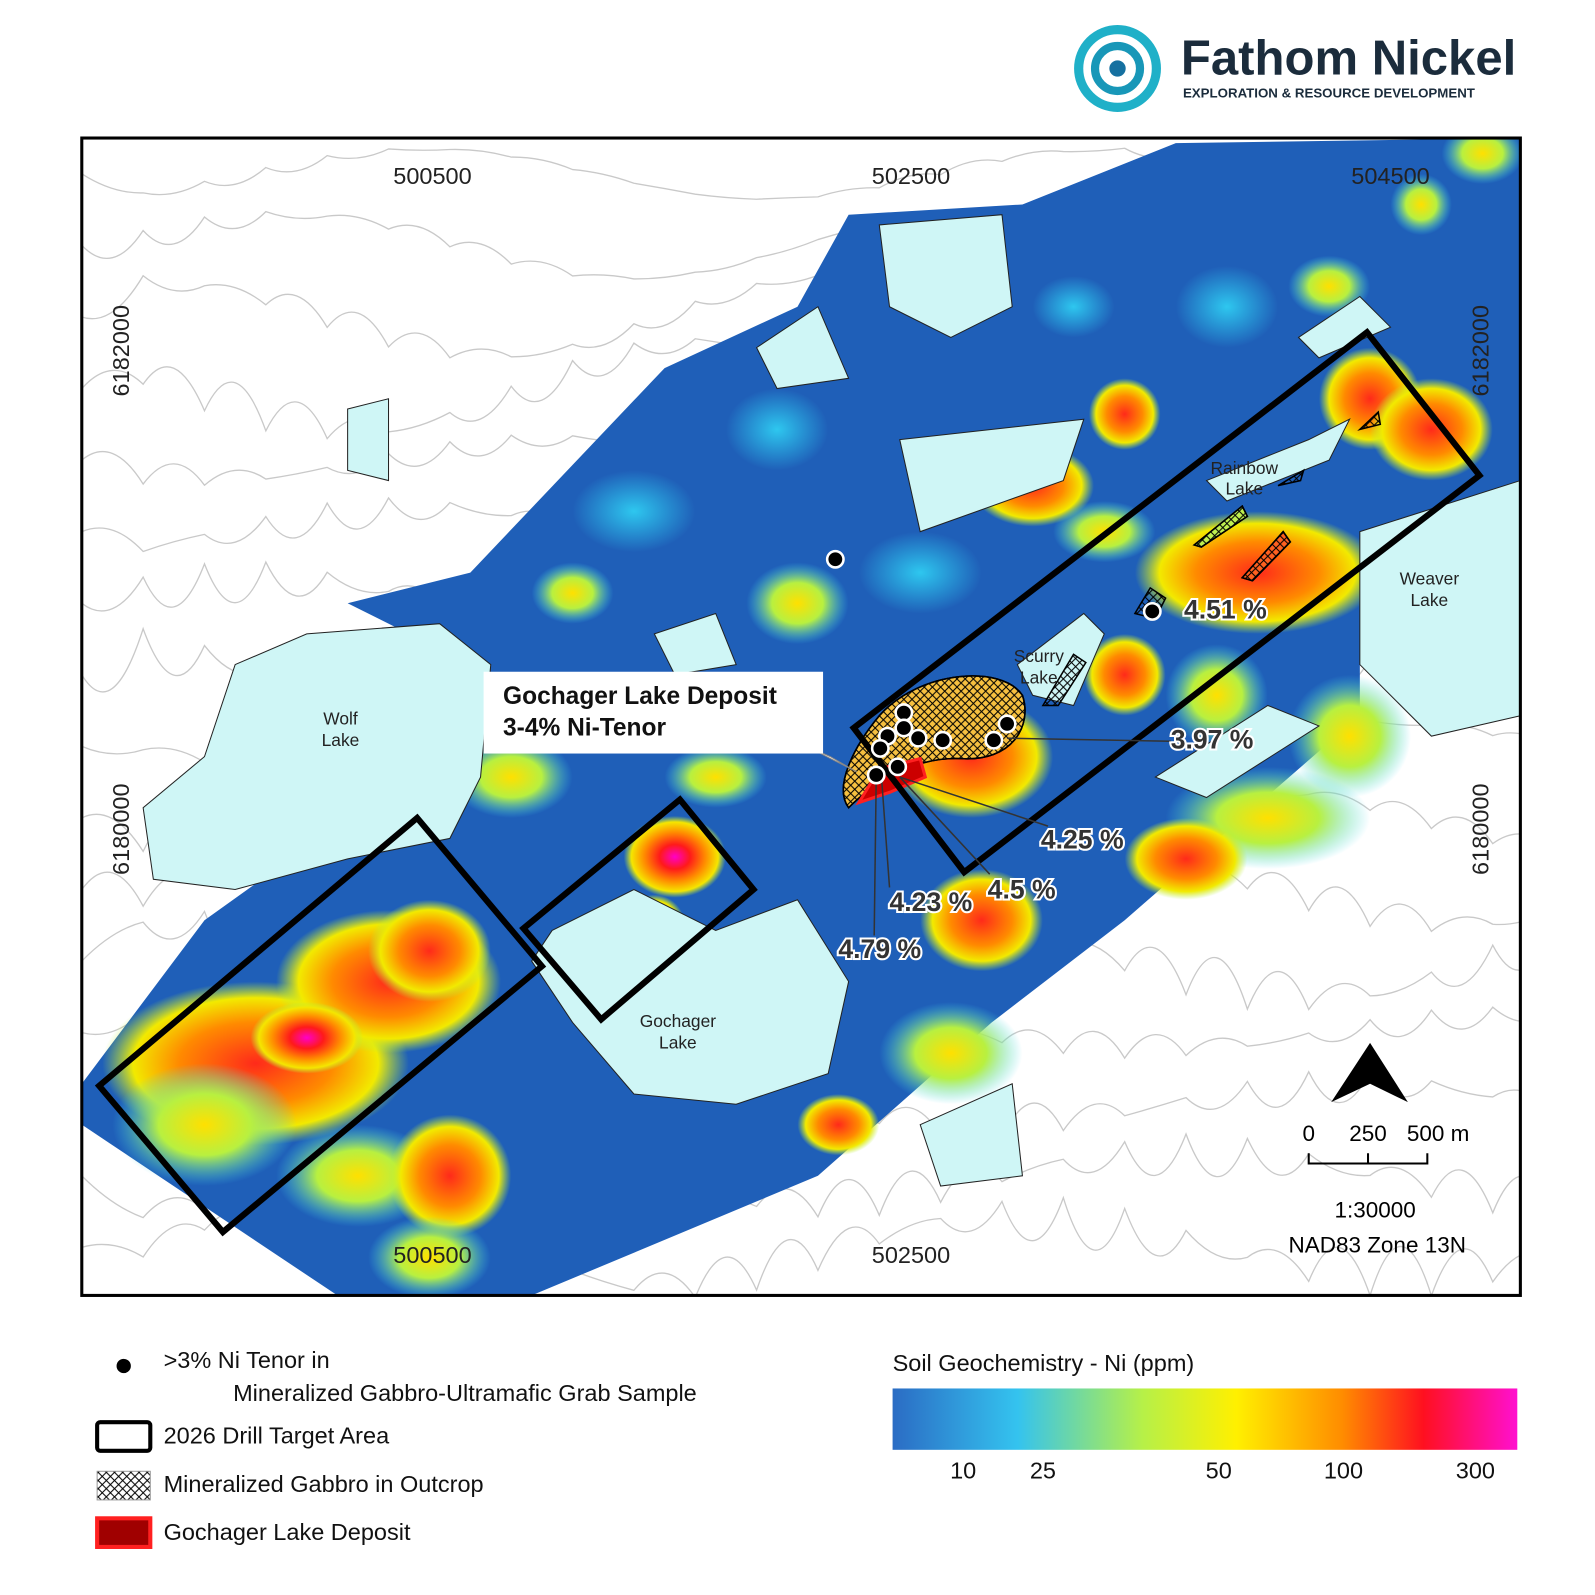  I want to click on lake-label: Scurry, so click(1039, 656).